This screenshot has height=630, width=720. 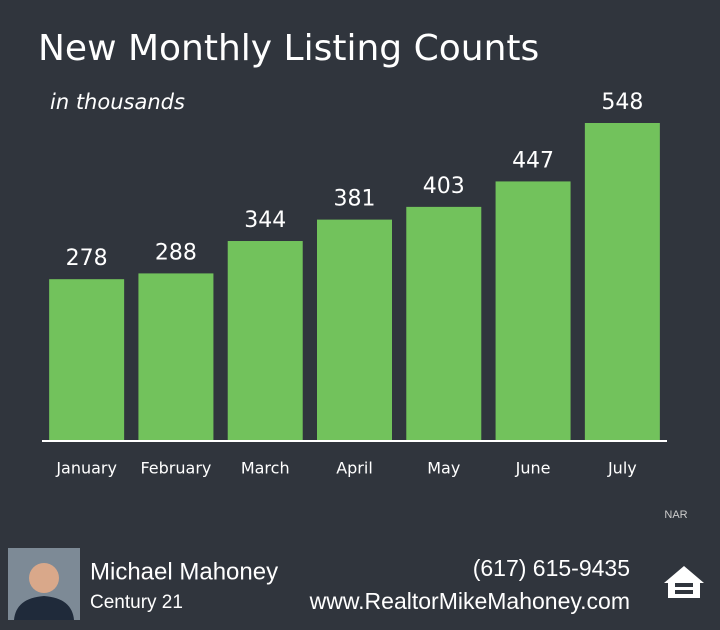 I want to click on x-tick-label: June, so click(x=533, y=468).